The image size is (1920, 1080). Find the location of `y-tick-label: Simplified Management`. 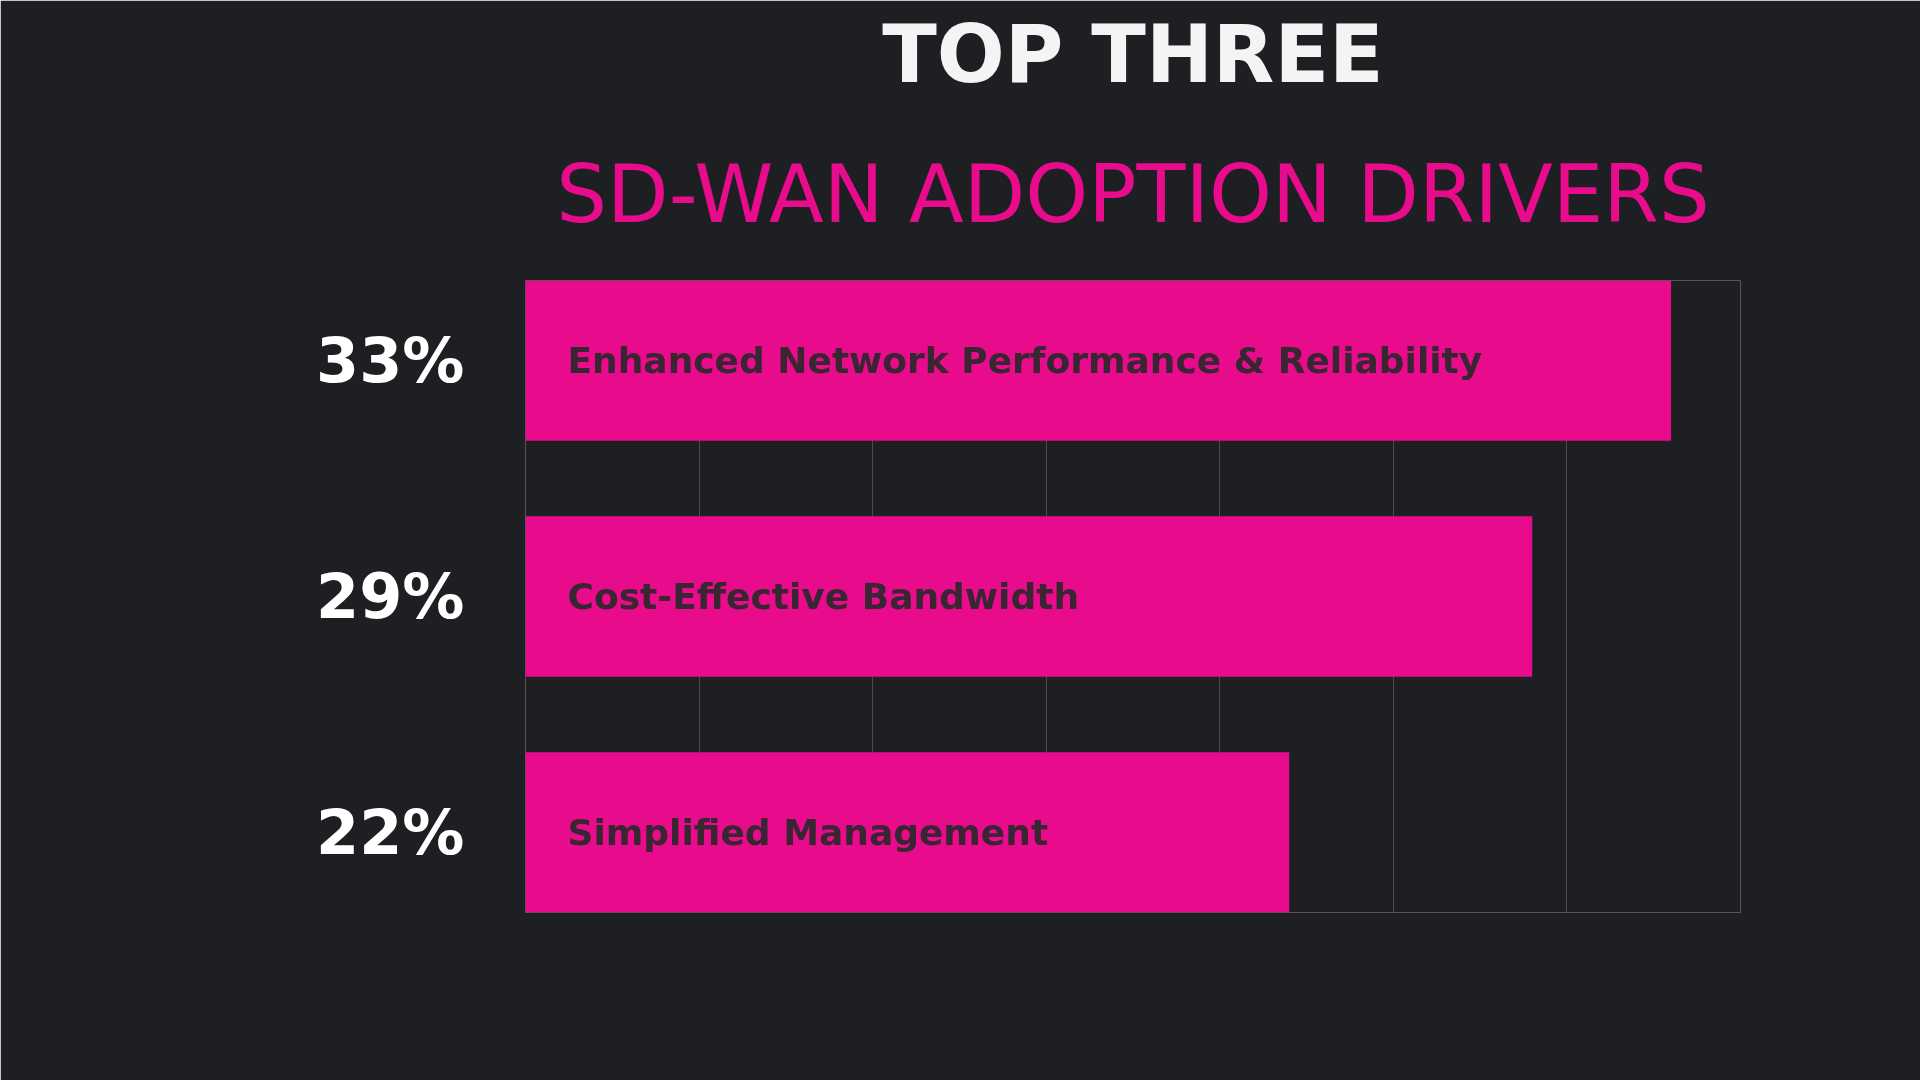

y-tick-label: Simplified Management is located at coordinates (808, 832).